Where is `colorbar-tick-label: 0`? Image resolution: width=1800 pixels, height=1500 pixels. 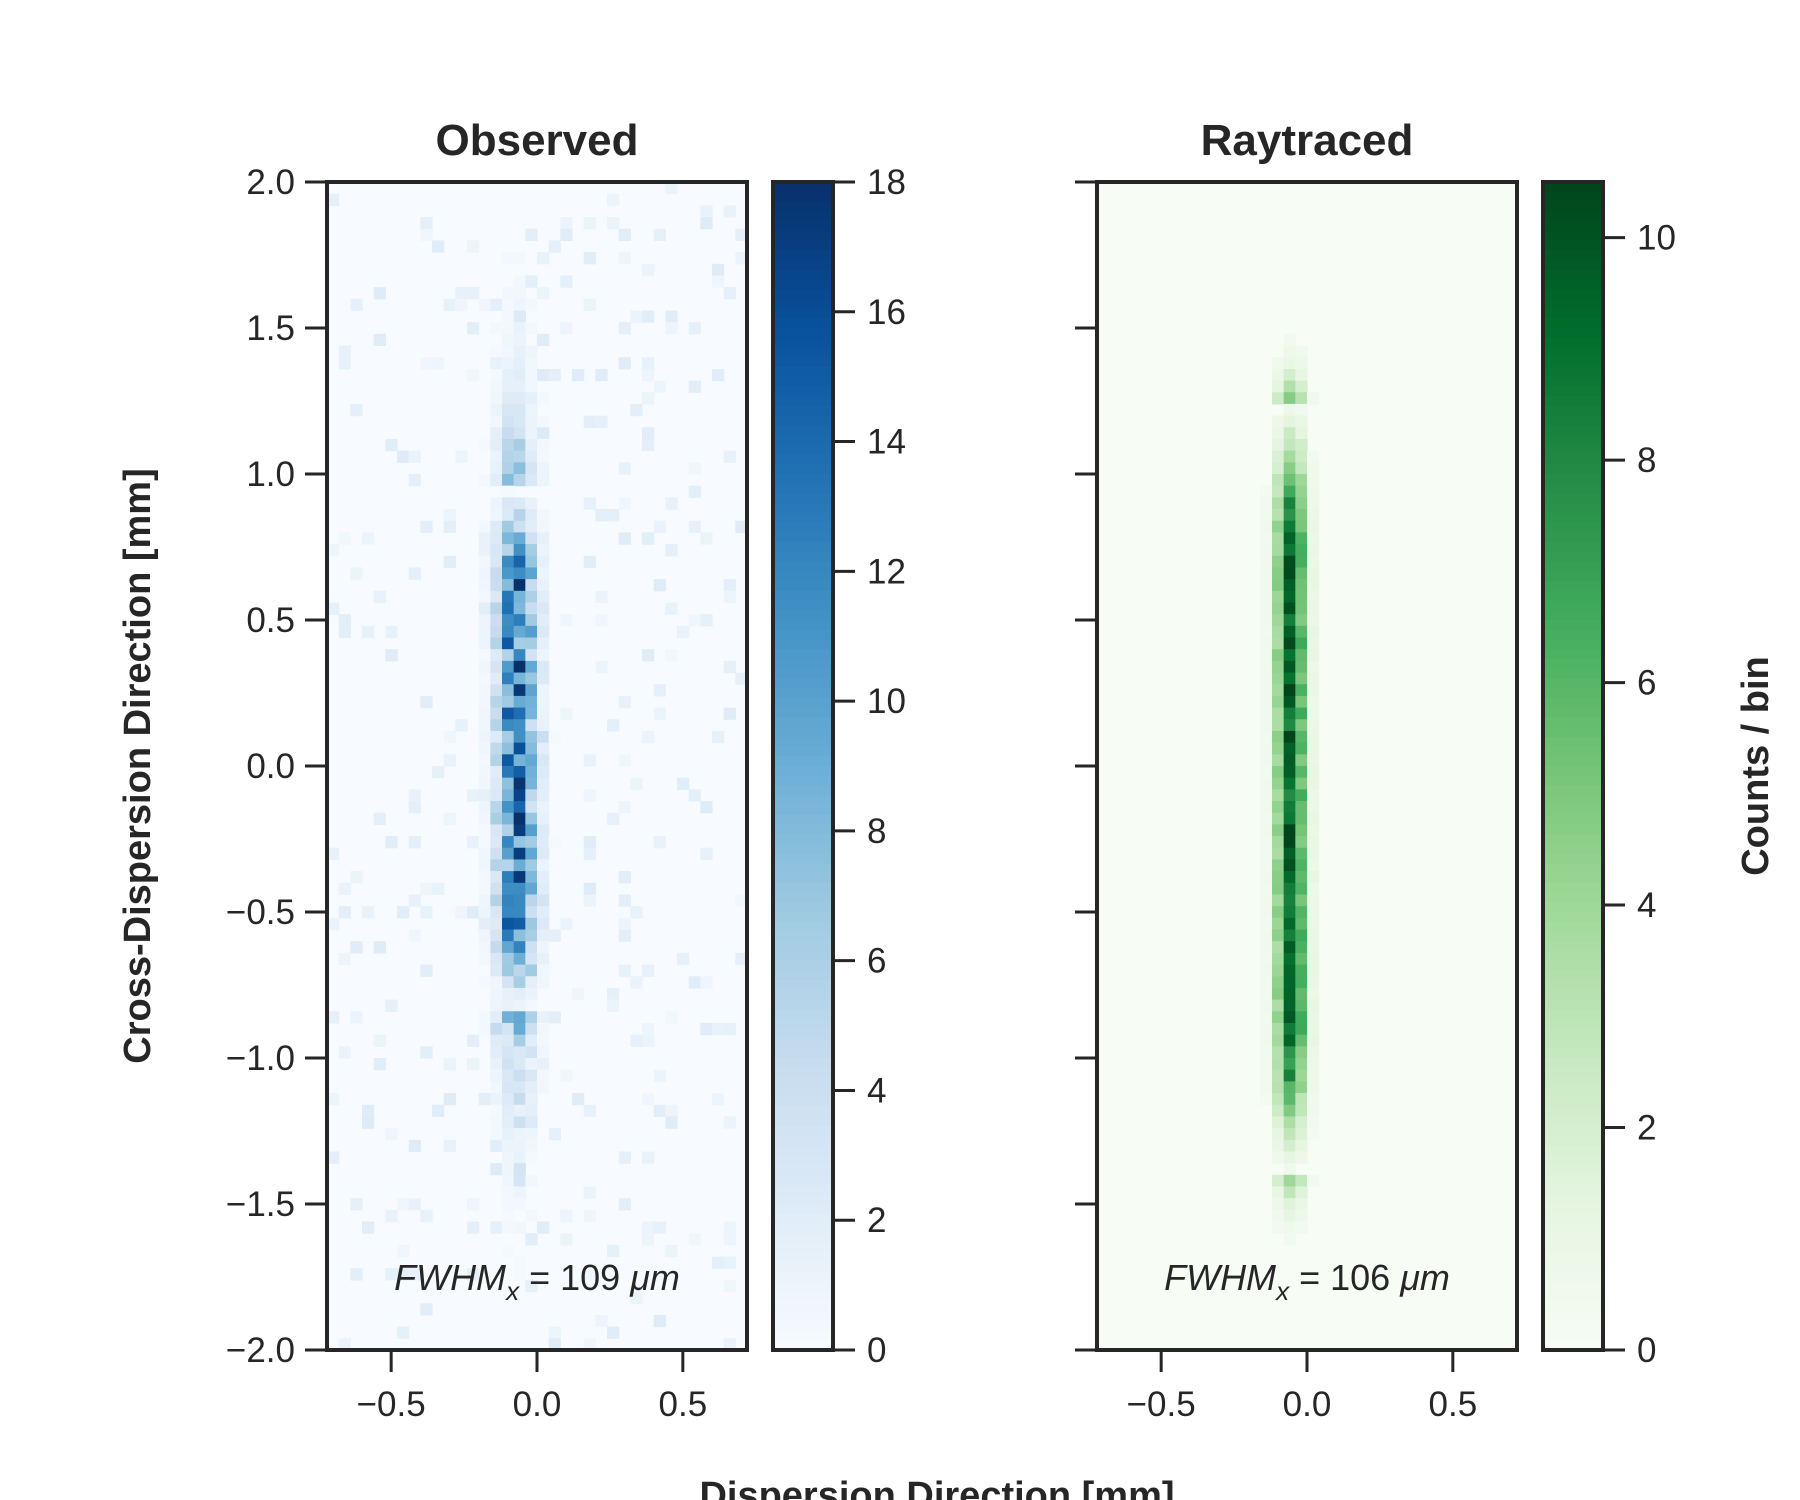
colorbar-tick-label: 0 is located at coordinates (1646, 1350).